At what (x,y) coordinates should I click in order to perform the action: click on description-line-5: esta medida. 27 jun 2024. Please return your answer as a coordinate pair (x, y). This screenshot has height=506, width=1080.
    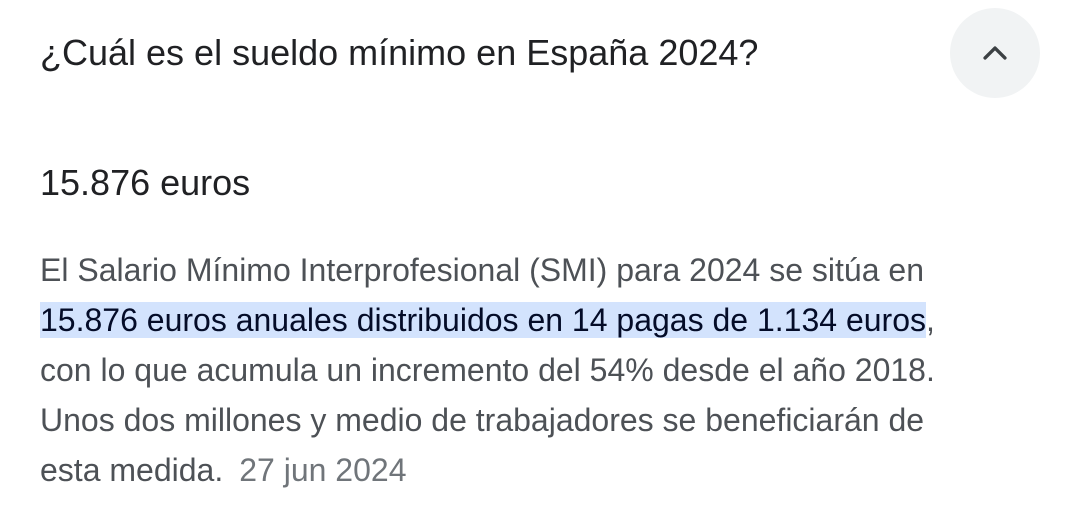
    Looking at the image, I should click on (545, 470).